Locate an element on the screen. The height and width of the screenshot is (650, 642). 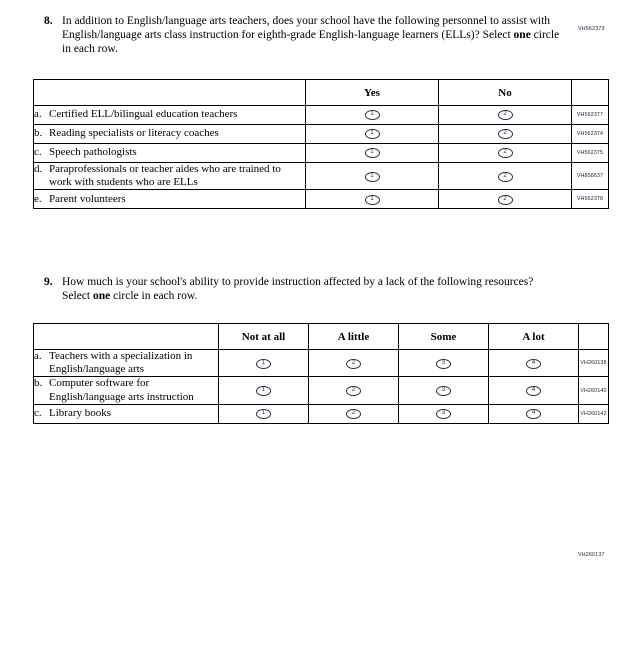
table-header-row: Yes No is located at coordinates (321, 92).